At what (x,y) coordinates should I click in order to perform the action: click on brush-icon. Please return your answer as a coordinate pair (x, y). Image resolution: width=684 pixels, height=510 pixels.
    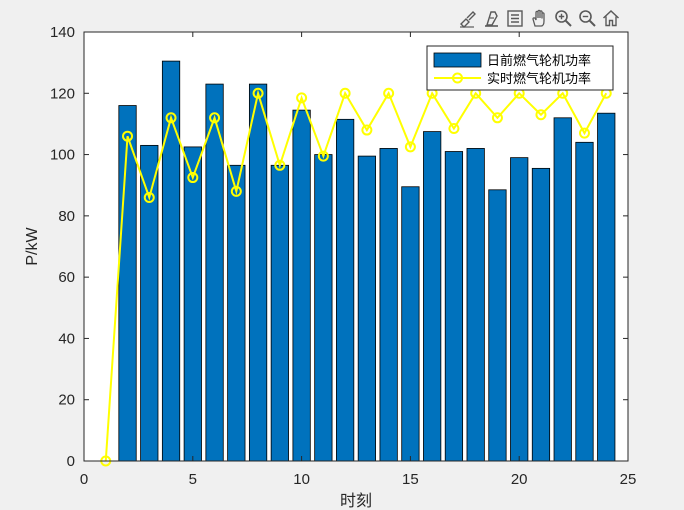
    Looking at the image, I should click on (468, 19).